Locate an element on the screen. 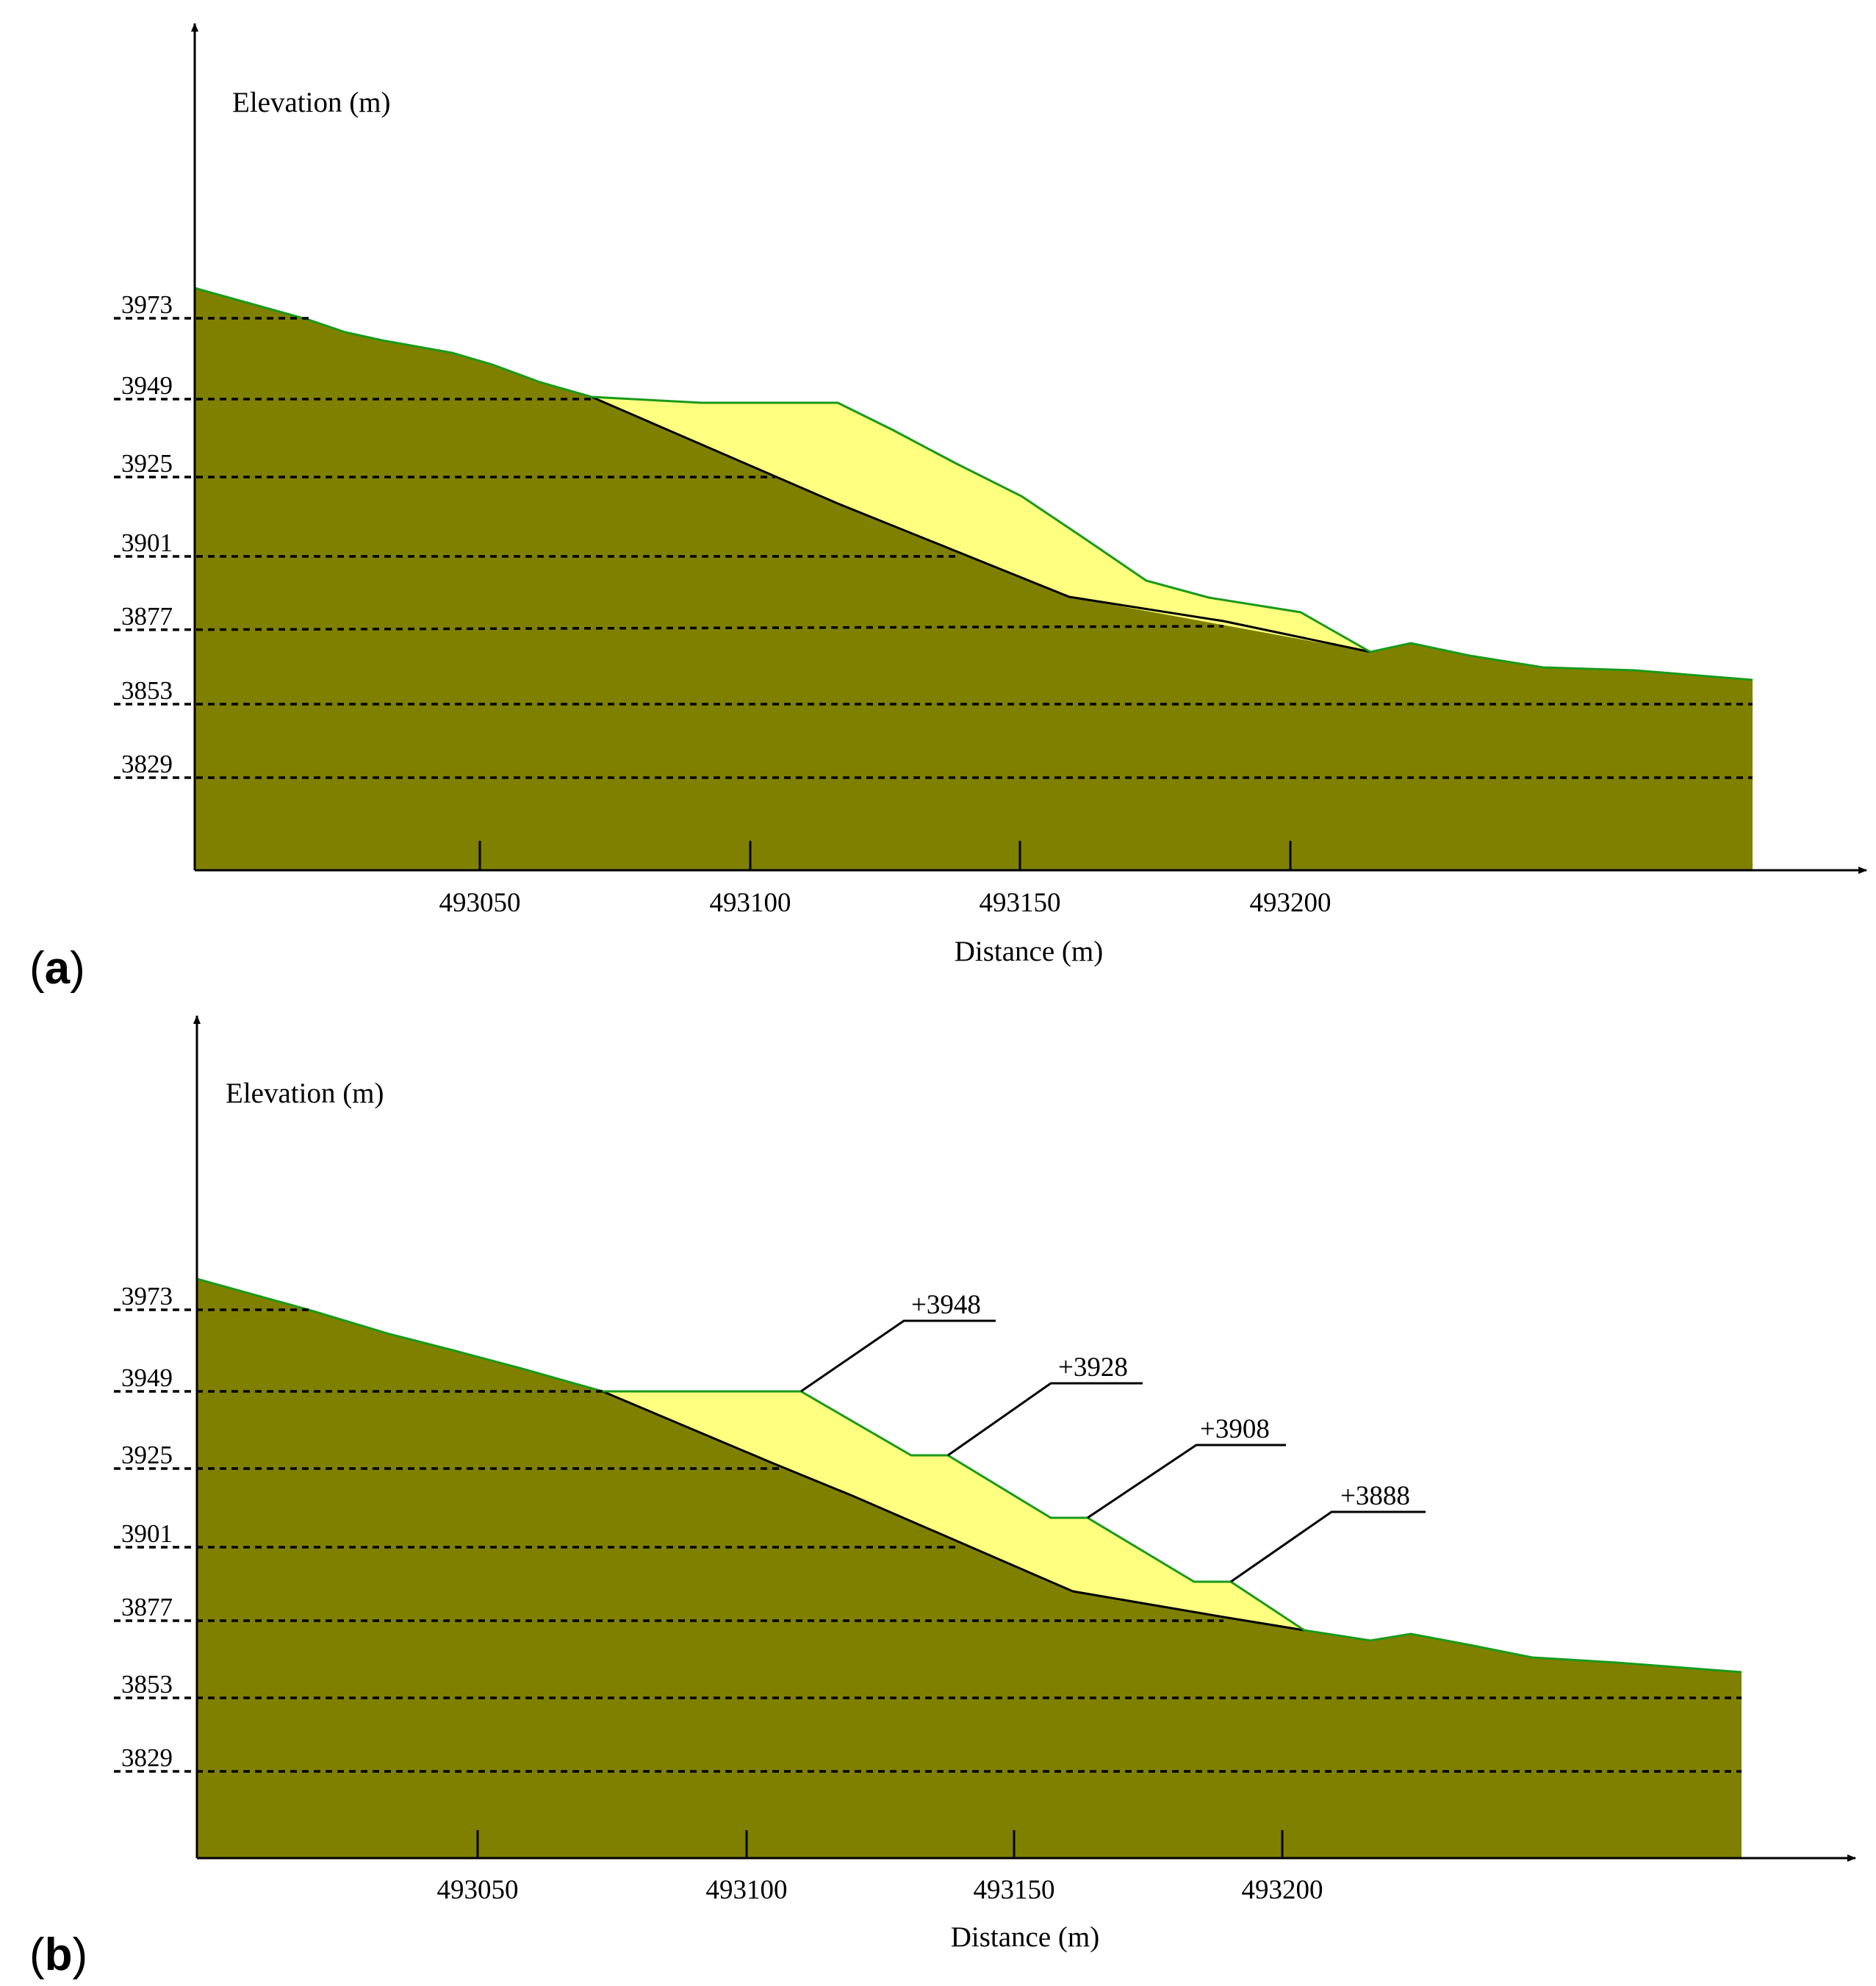 Image resolution: width=1876 pixels, height=1986 pixels. panel-a-y-tick-label: 3829 is located at coordinates (147, 764).